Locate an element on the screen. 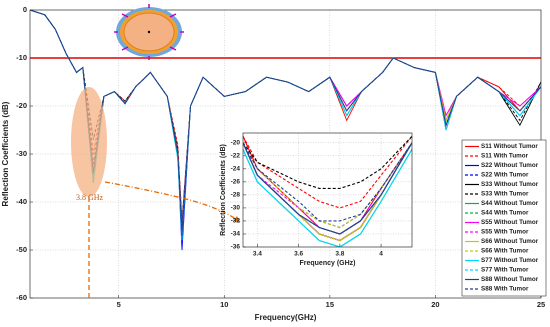  x-axis-label: Frequency (GHz) is located at coordinates (327, 263).